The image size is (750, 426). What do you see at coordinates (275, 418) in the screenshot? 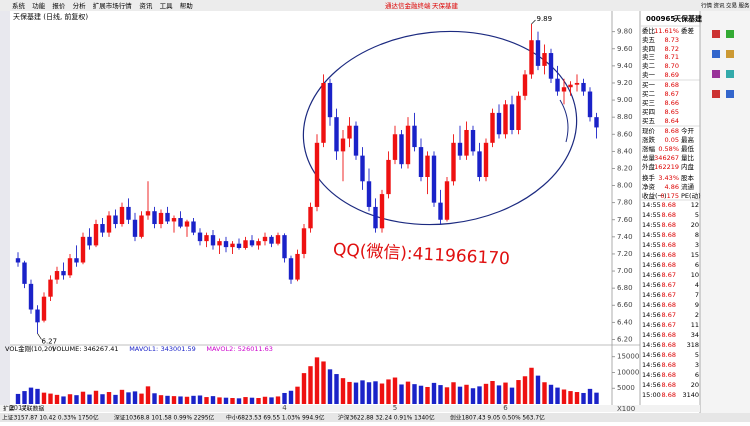
I see `status-item: 中小6823.53 69.55 1.03% 994.9亿` at bounding box center [275, 418].